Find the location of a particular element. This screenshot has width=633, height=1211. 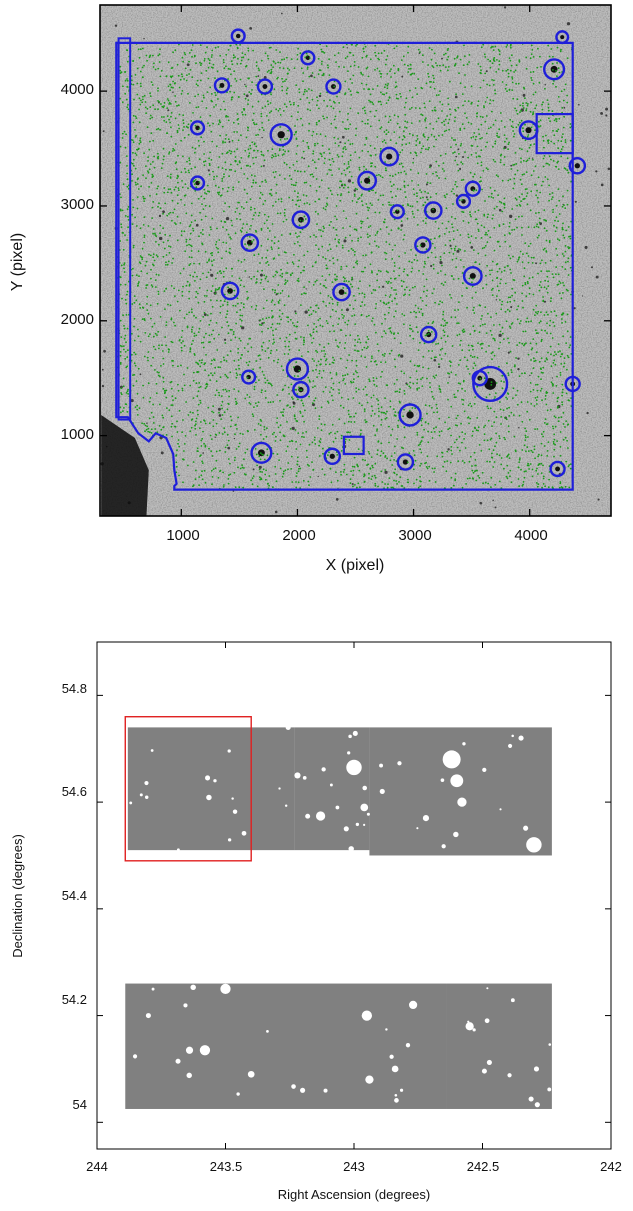

bright-star is located at coordinates (341, 292).